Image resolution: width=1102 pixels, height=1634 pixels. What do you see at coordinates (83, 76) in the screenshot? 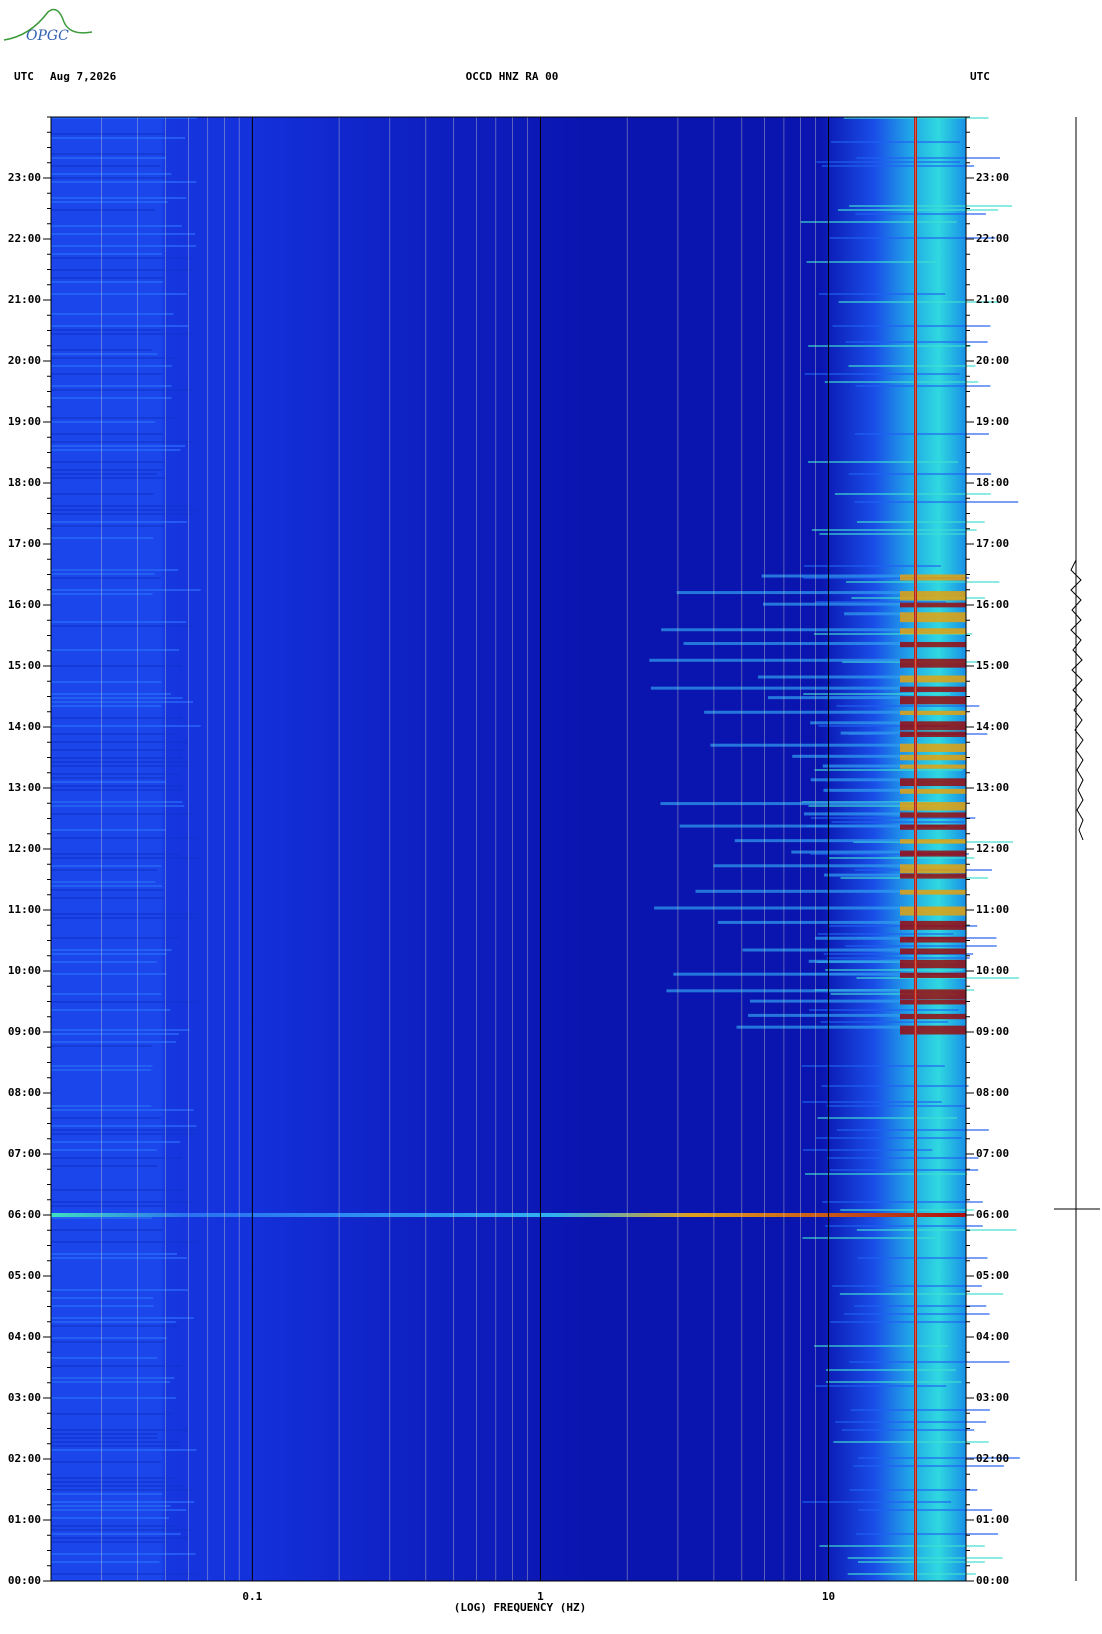
I see `date: Aug 7,2026` at bounding box center [83, 76].